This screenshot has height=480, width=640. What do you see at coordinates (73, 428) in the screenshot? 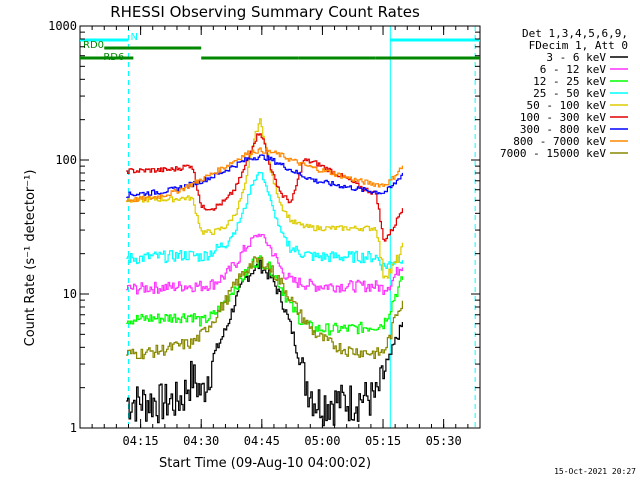
I see `y-tick-label: 1` at bounding box center [73, 428].